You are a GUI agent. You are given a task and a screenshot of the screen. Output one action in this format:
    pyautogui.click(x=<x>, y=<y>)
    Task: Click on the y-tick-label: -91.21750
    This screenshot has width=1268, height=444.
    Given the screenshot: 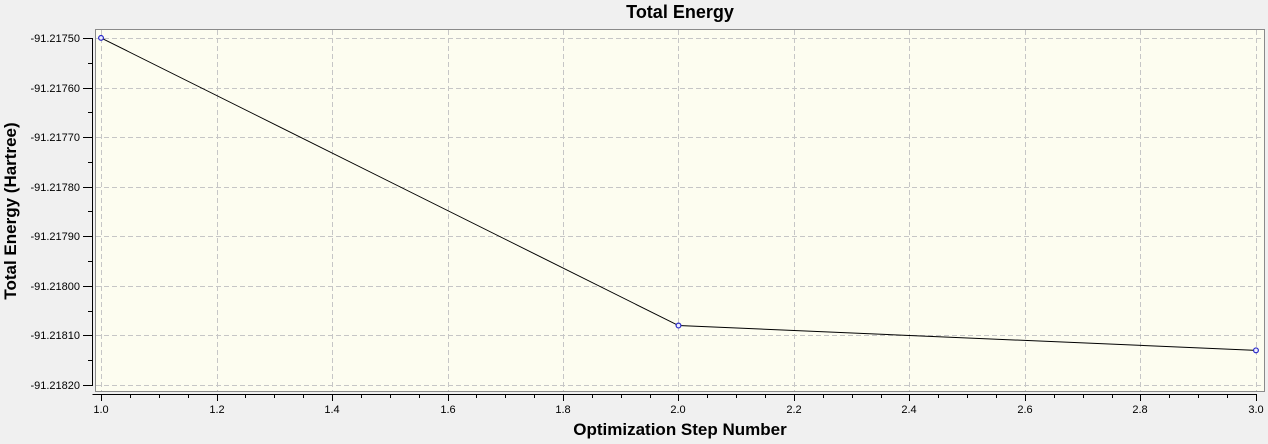 What is the action you would take?
    pyautogui.click(x=55, y=39)
    